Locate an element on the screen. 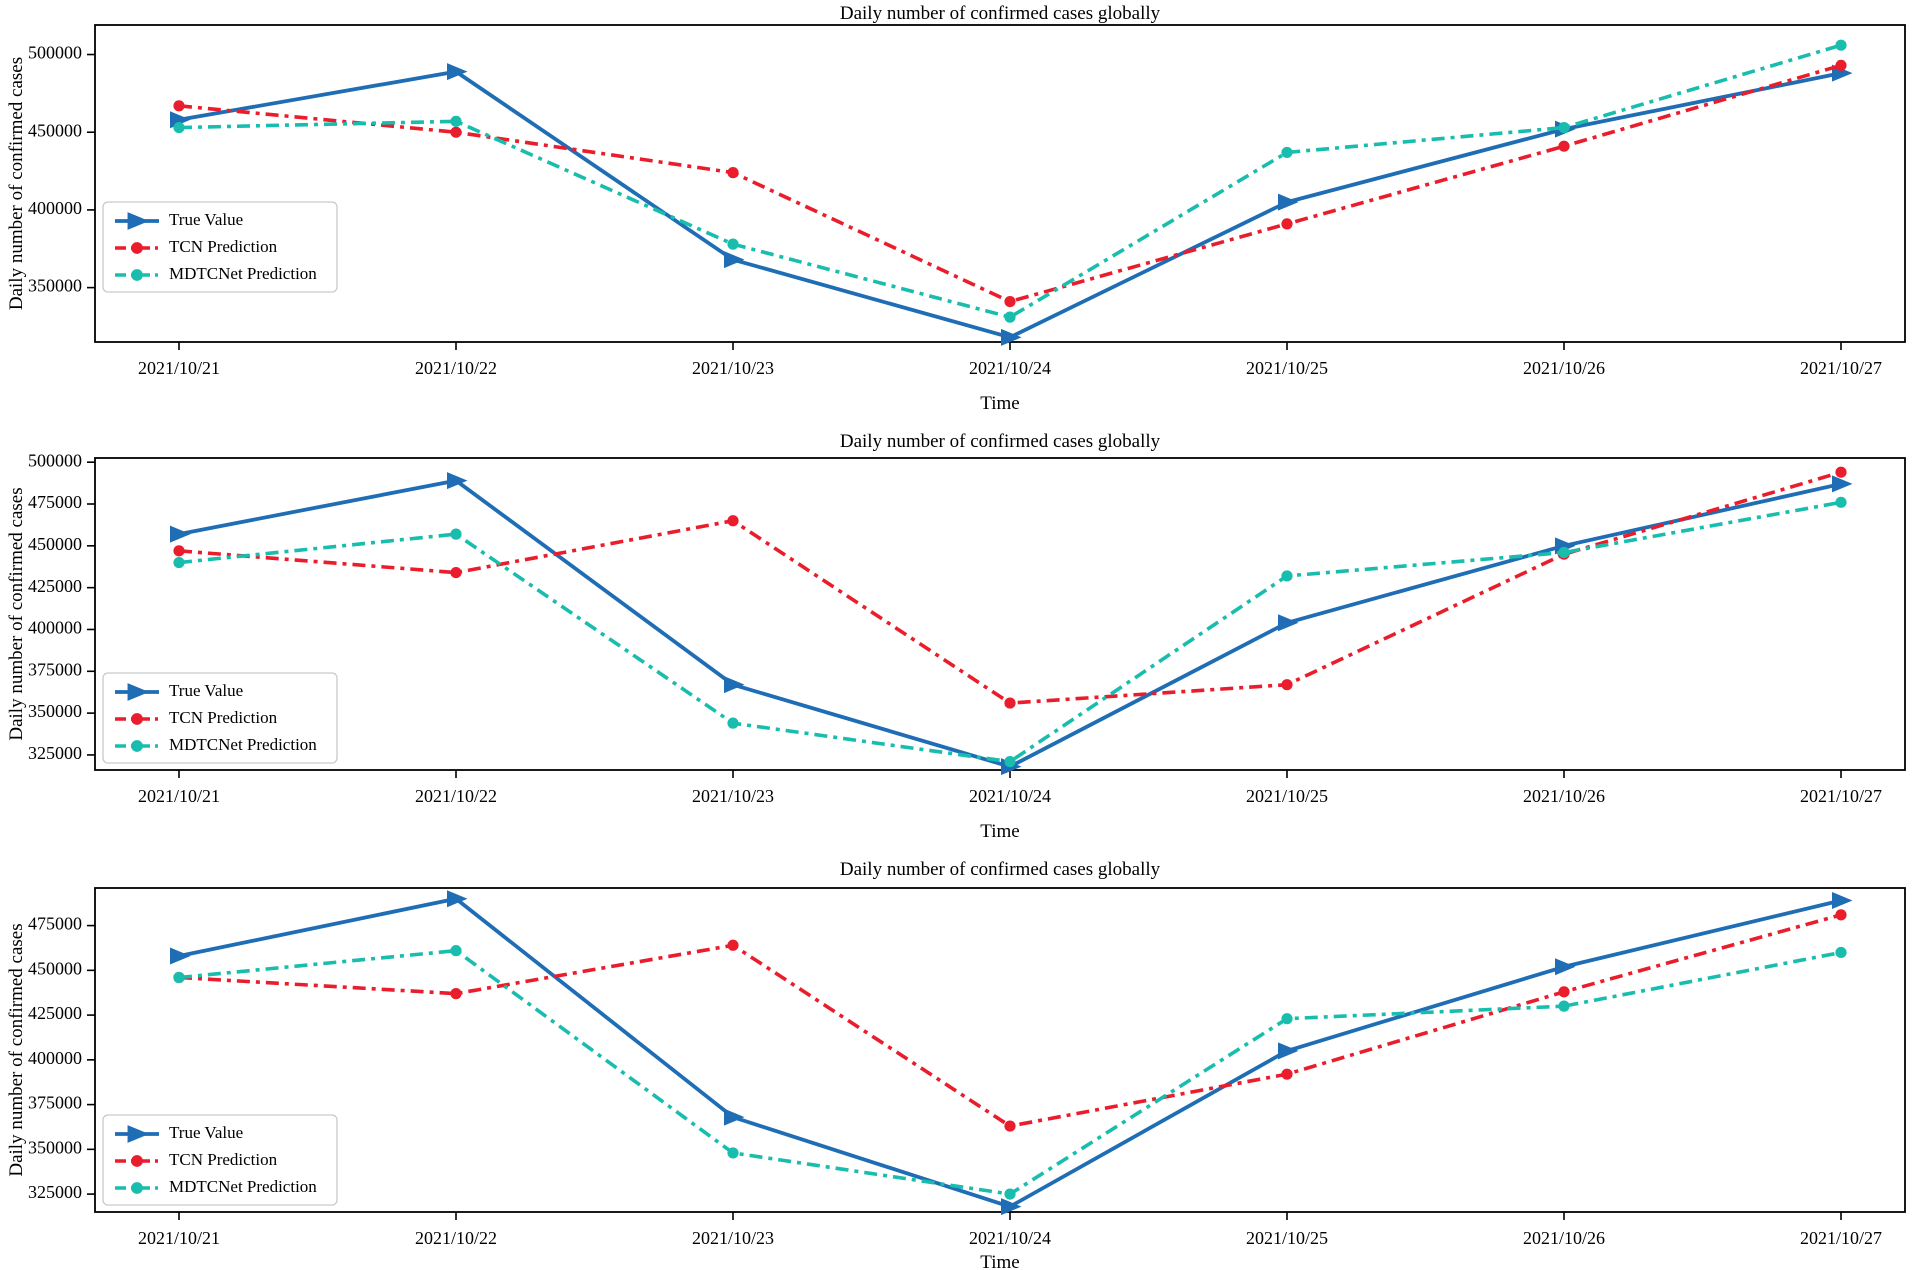 This screenshot has width=1930, height=1270. chart-1-y-axis-label: Daily number of confirmed cases is located at coordinates (16, 183).